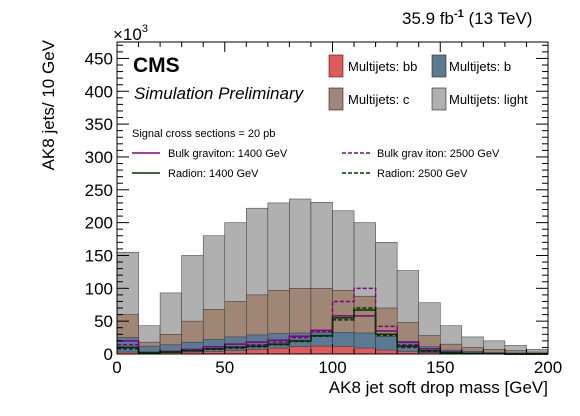 The image size is (580, 416). Describe the element at coordinates (439, 99) in the screenshot. I see `legend-swatch-light` at that location.